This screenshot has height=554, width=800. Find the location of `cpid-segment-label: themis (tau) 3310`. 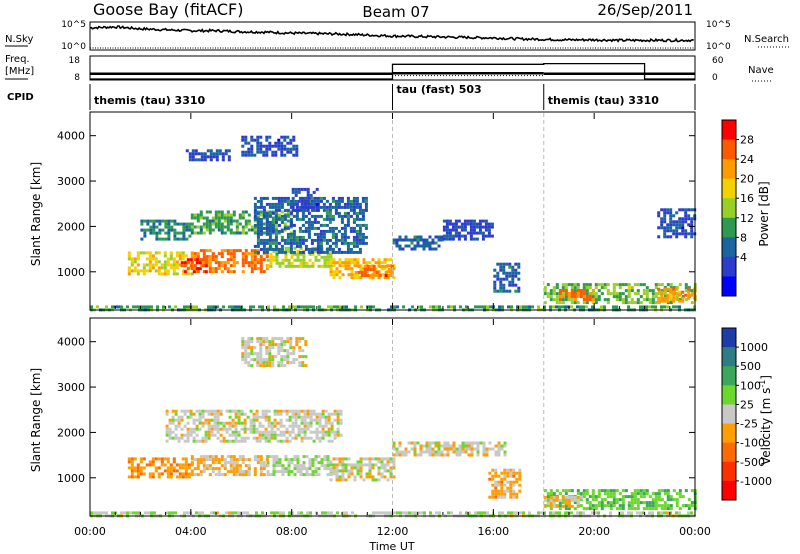

cpid-segment-label: themis (tau) 3310 is located at coordinates (150, 100).